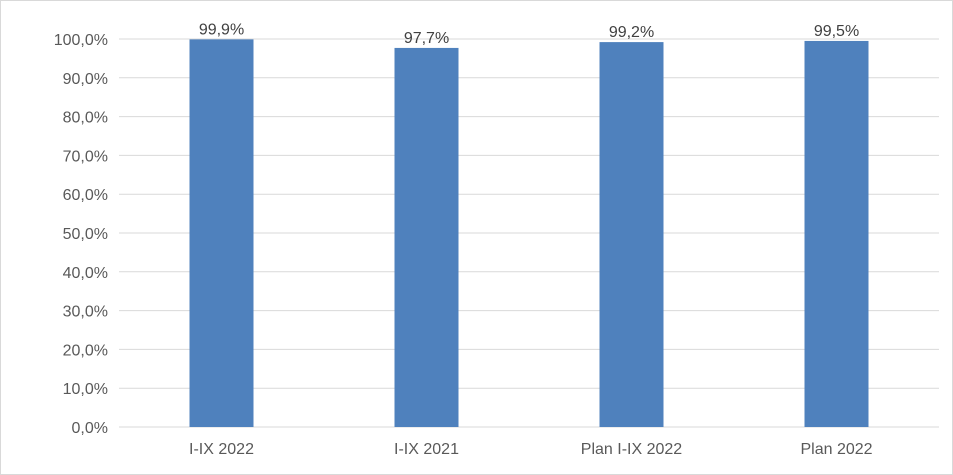 The height and width of the screenshot is (475, 953). What do you see at coordinates (836, 31) in the screenshot?
I see `data-label-3: 99,5%` at bounding box center [836, 31].